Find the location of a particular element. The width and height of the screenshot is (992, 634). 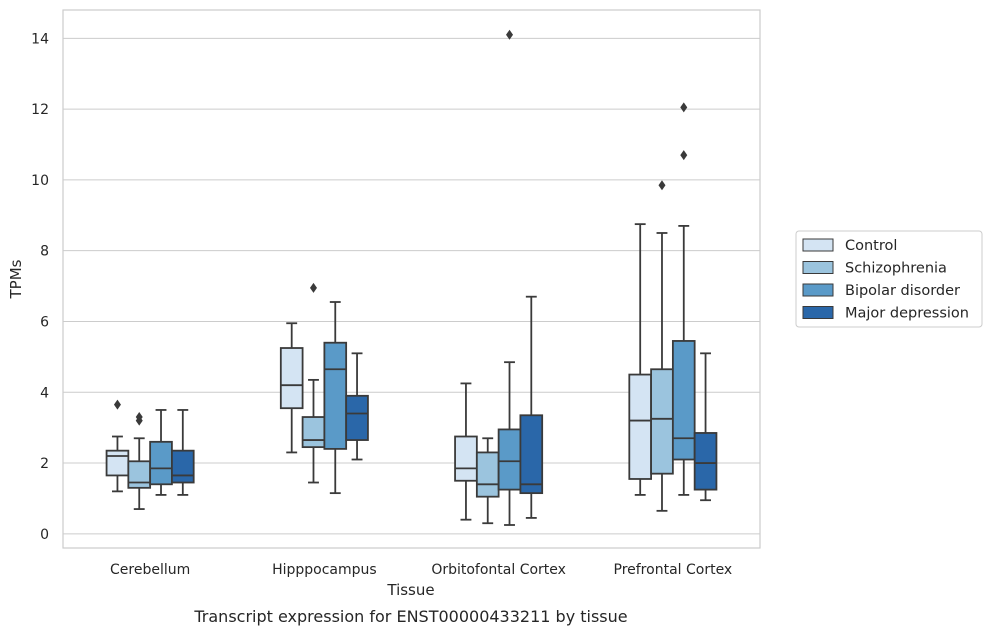

y-tick-label: 6 is located at coordinates (44, 322).